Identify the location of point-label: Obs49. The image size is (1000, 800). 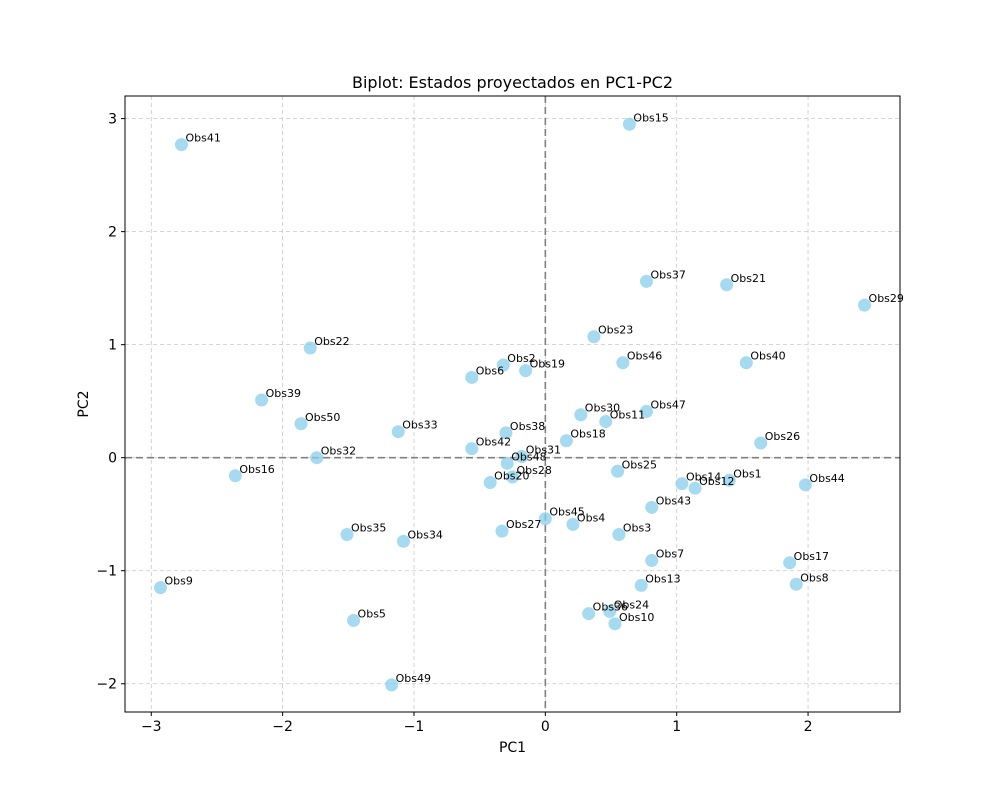
(413, 678).